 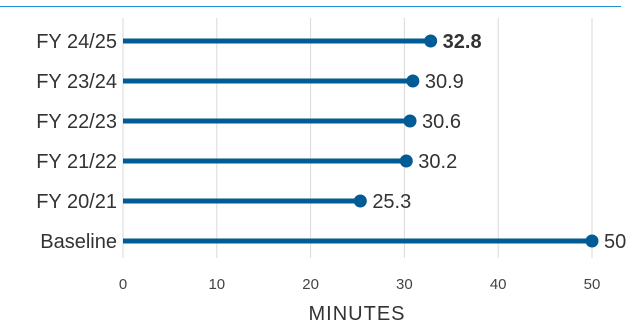 What do you see at coordinates (333, 242) in the screenshot?
I see `row-5: Baseline 50` at bounding box center [333, 242].